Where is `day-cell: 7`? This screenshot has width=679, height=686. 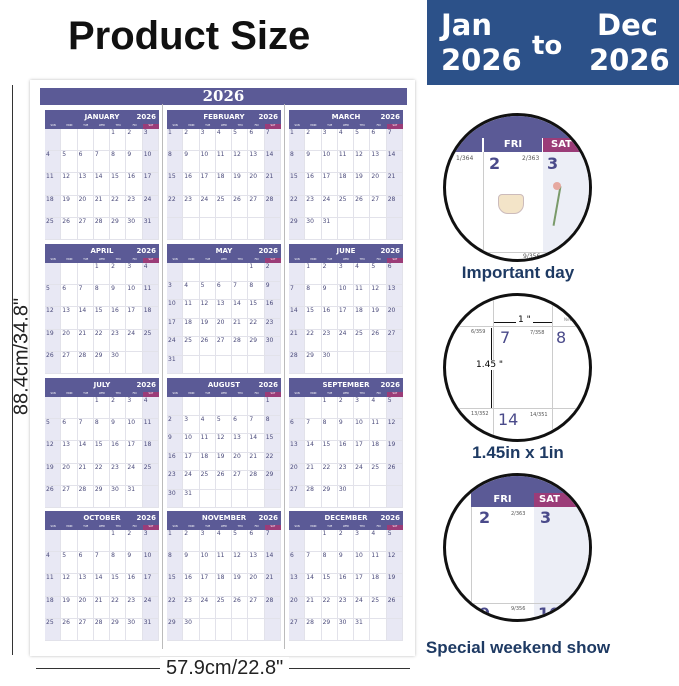 day-cell: 7 is located at coordinates (313, 430).